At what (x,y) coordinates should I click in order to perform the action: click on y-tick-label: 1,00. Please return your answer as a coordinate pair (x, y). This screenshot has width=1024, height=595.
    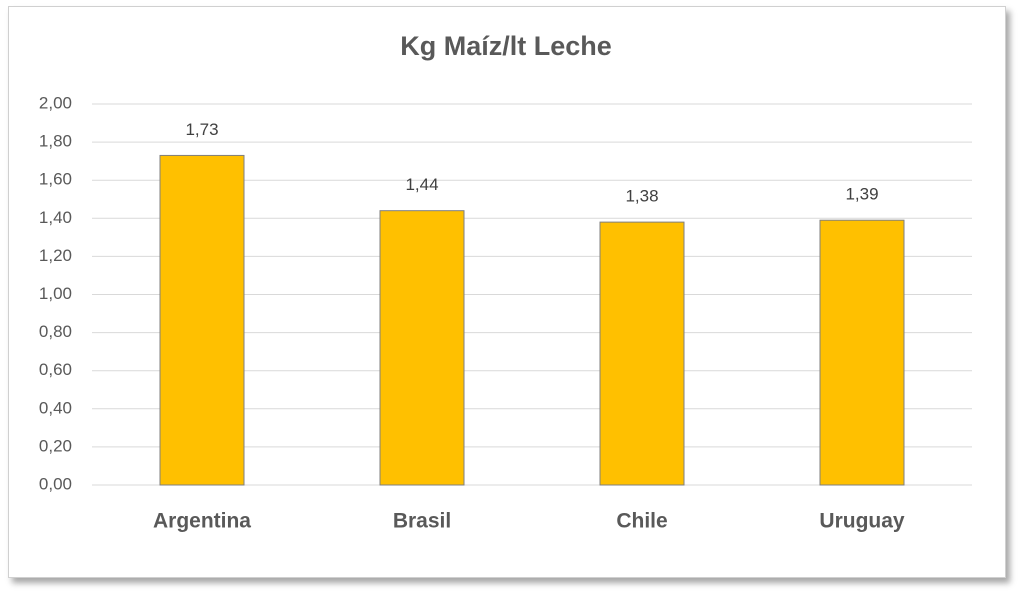
    Looking at the image, I should click on (55, 293).